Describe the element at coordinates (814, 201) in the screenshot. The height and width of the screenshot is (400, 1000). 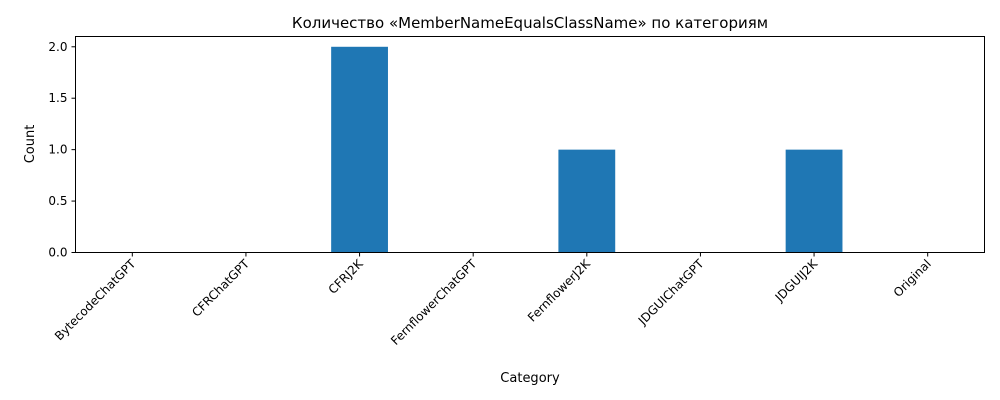
I see `bar-JDGUIJ2K` at that location.